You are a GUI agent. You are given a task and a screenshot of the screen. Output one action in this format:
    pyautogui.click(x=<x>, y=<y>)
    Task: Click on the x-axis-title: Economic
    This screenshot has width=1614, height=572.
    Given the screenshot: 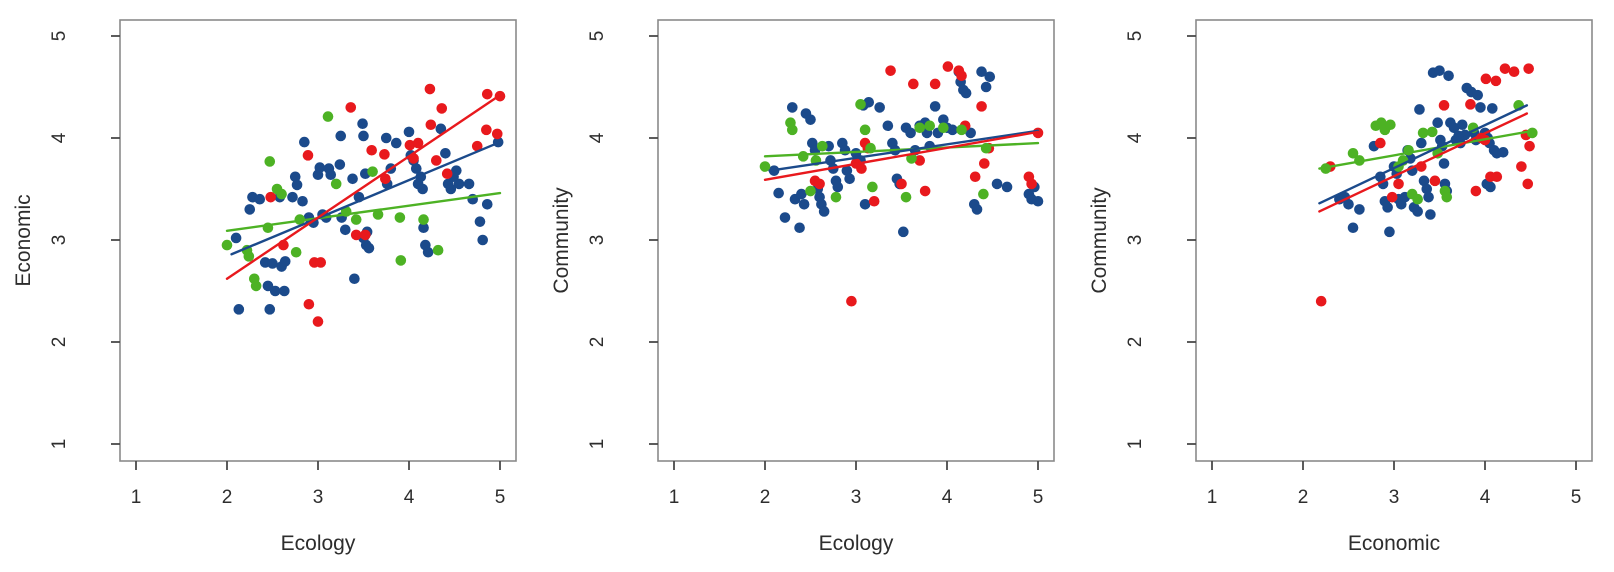 What is the action you would take?
    pyautogui.click(x=1394, y=543)
    